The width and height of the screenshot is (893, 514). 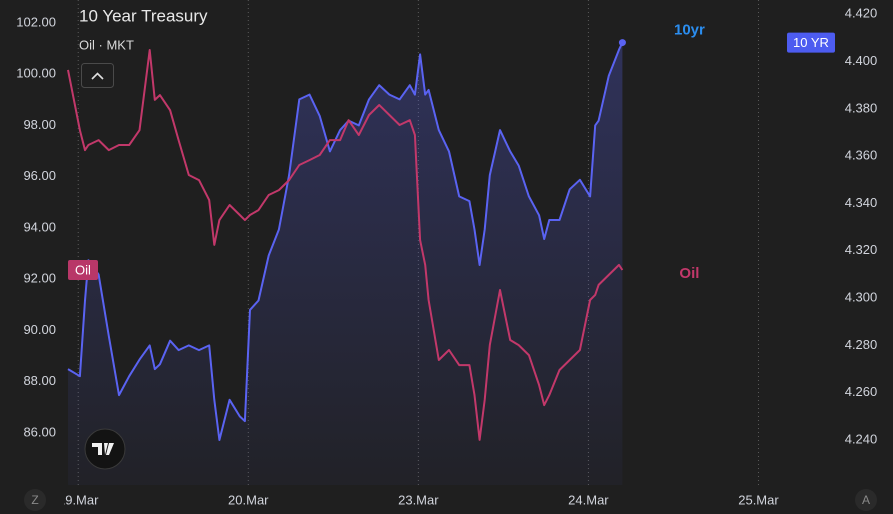 I want to click on button-label: Z, so click(x=34, y=500).